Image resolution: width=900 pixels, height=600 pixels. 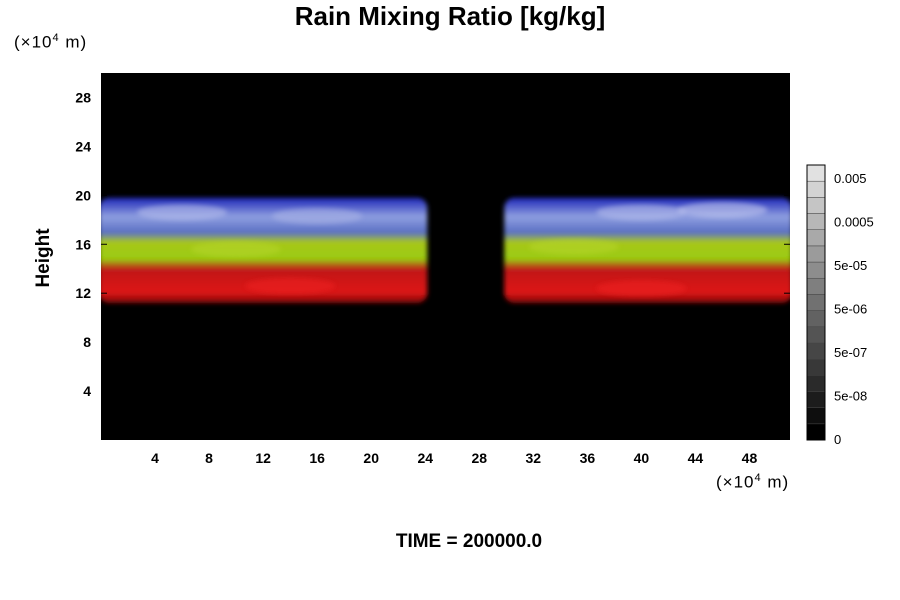 What do you see at coordinates (87, 342) in the screenshot?
I see `y-tick-label: 8` at bounding box center [87, 342].